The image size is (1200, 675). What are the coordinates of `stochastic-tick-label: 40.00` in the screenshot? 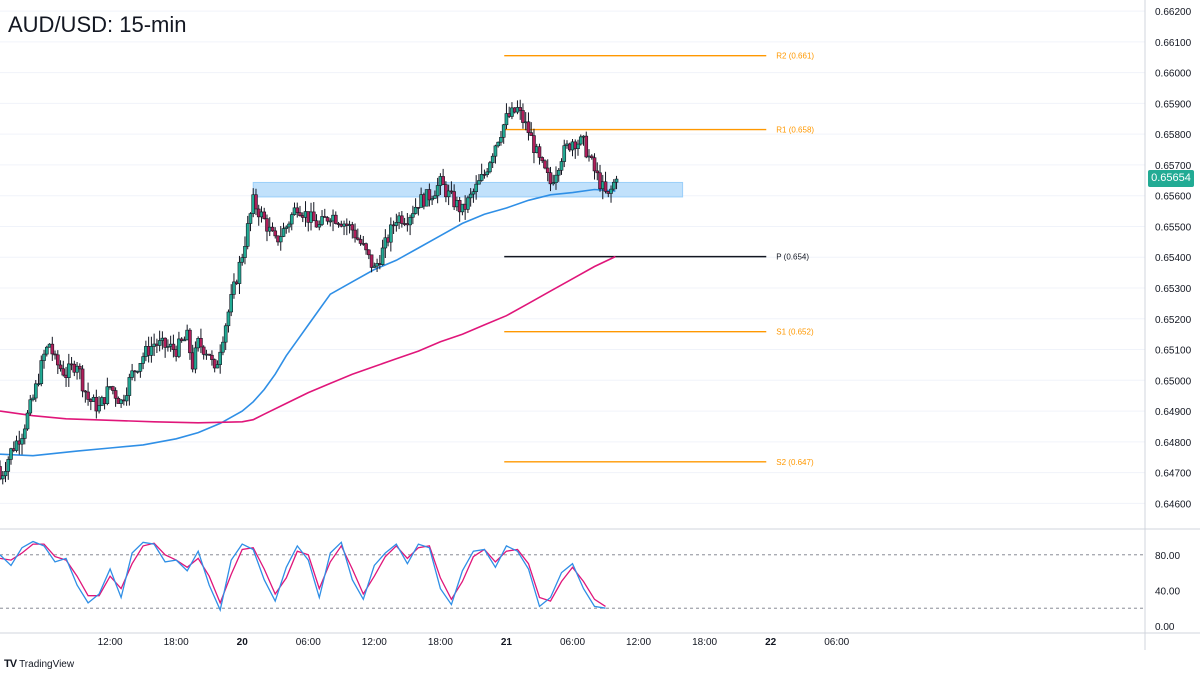 It's located at (1167, 591).